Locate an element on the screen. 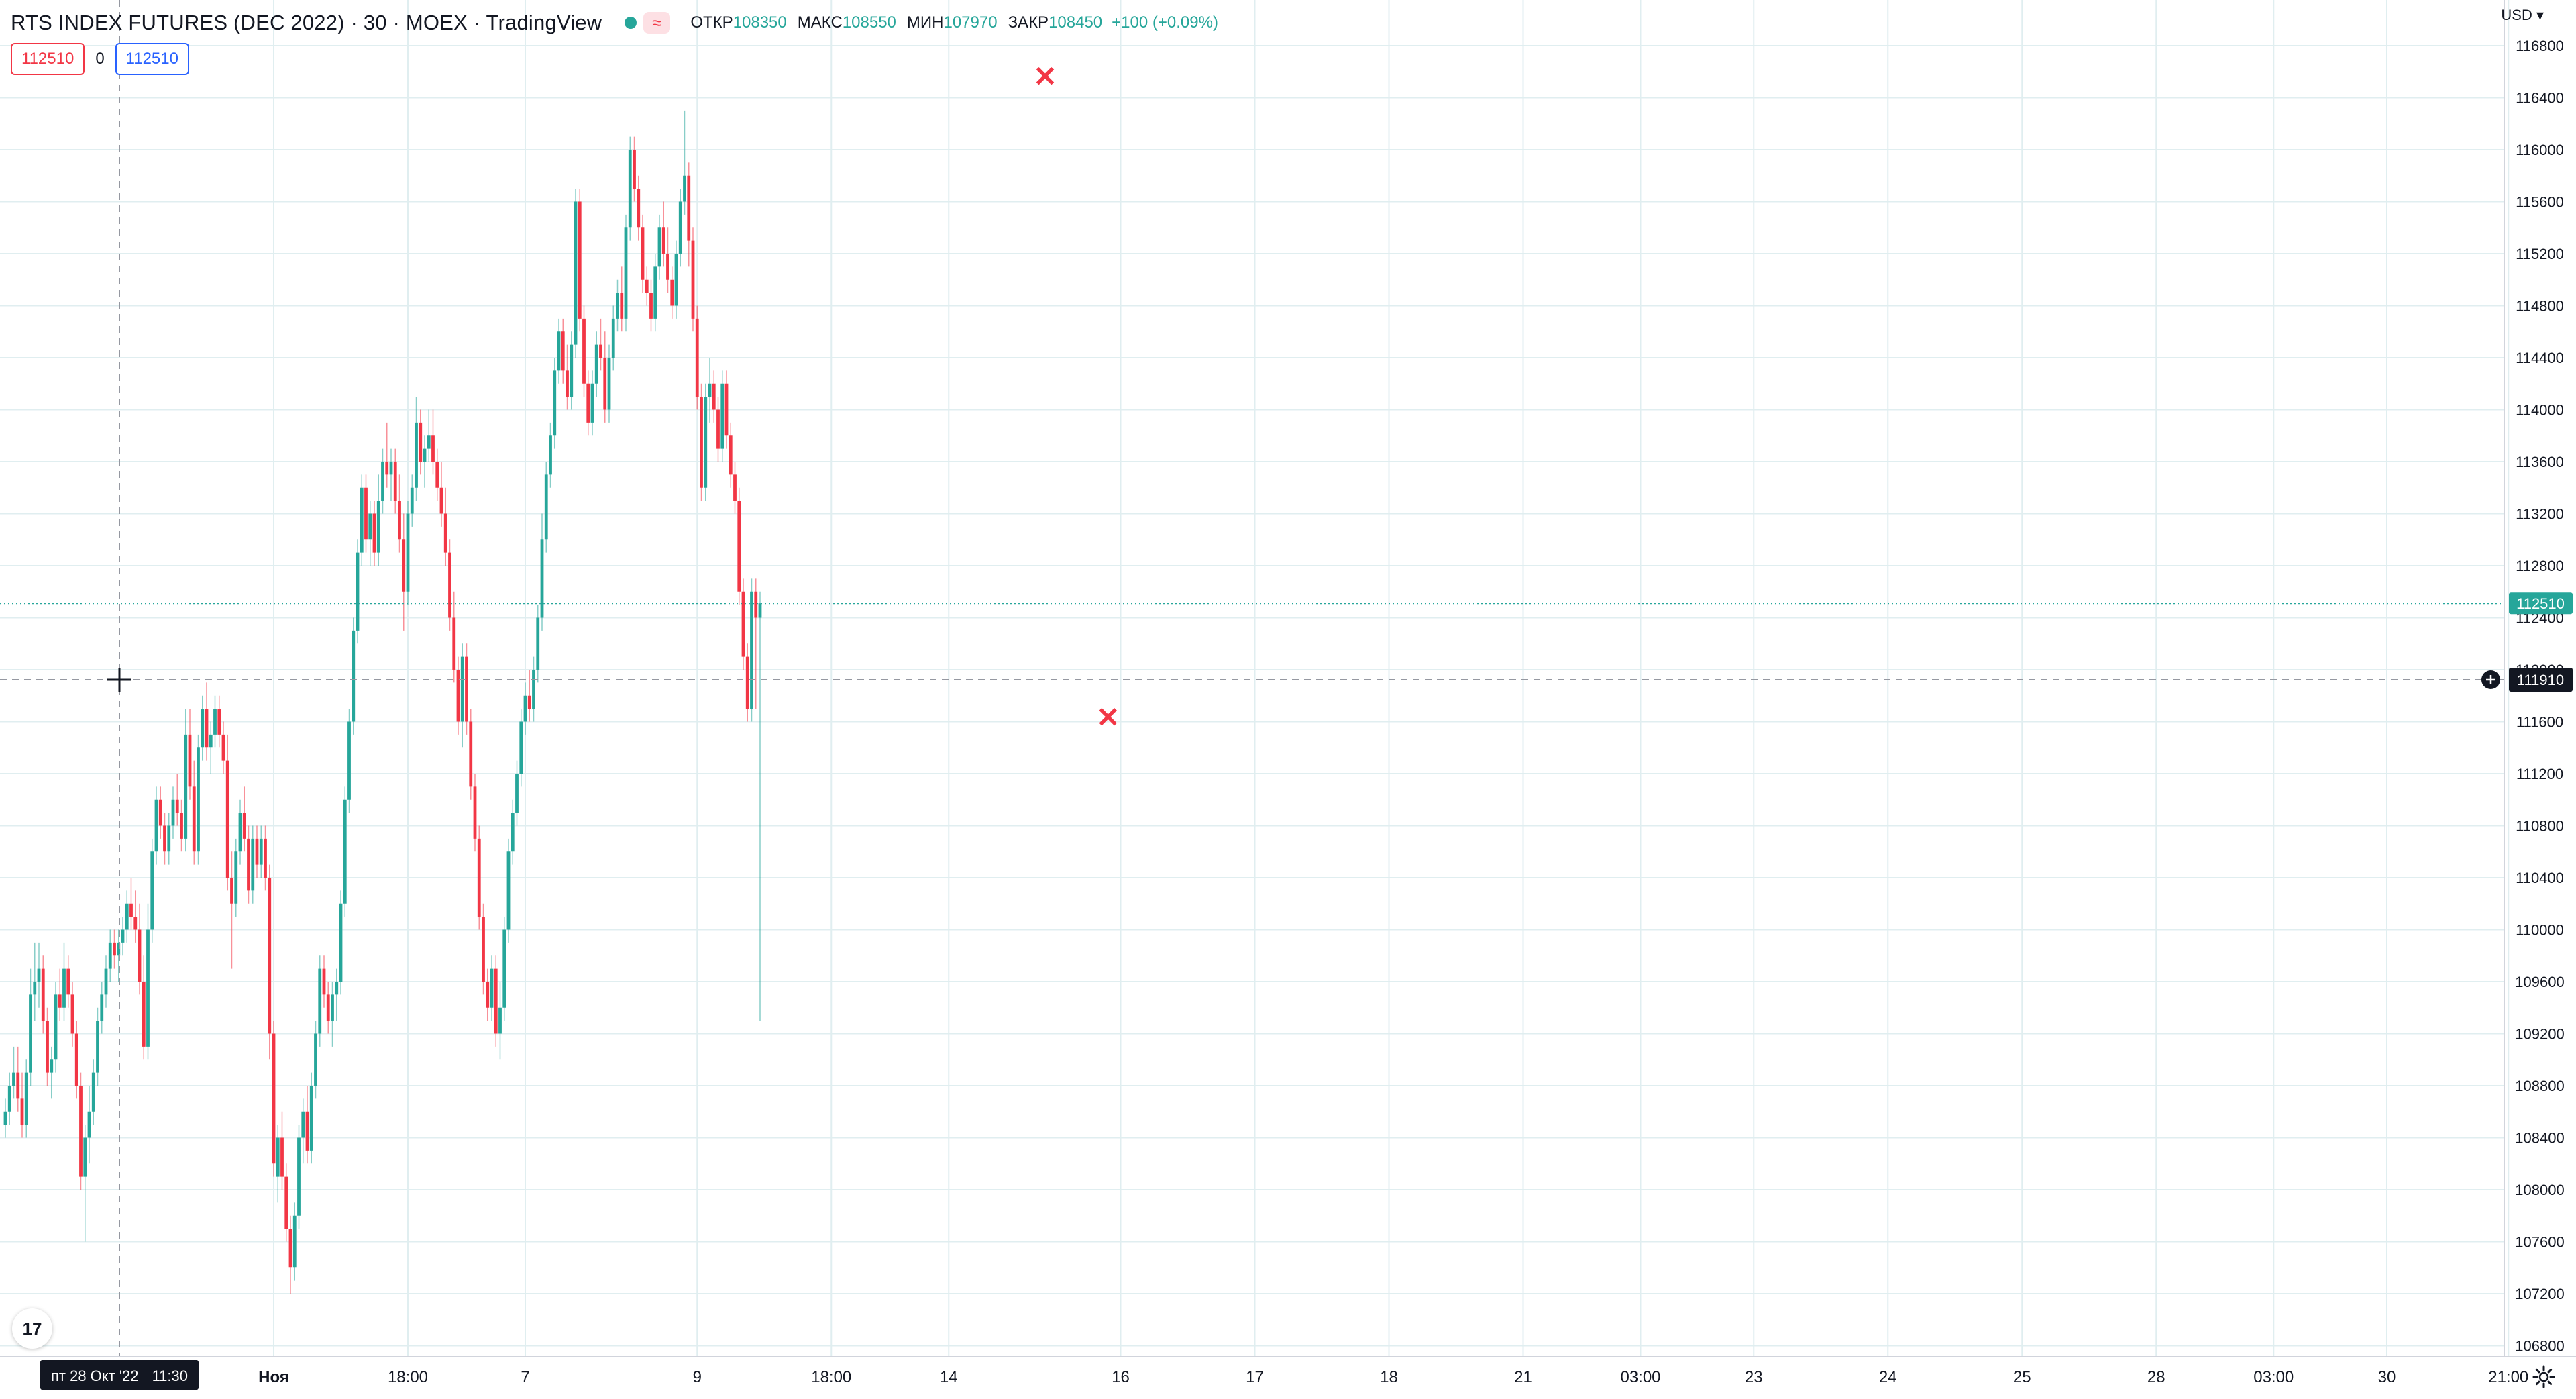 This screenshot has height=1399, width=2576. time-tick-label: 25 is located at coordinates (2022, 1377).